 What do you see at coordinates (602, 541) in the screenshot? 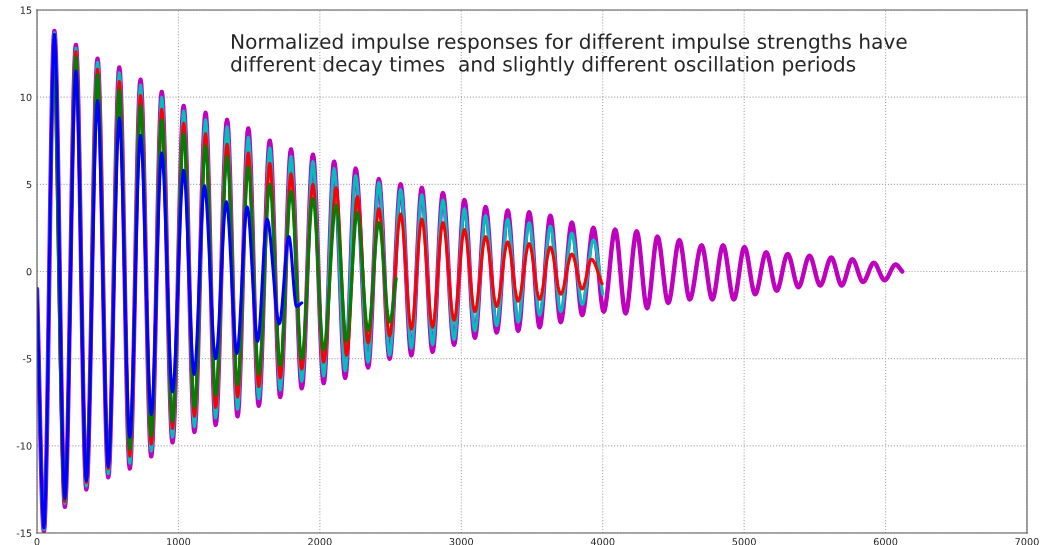
I see `x-tick-label: 4000` at bounding box center [602, 541].